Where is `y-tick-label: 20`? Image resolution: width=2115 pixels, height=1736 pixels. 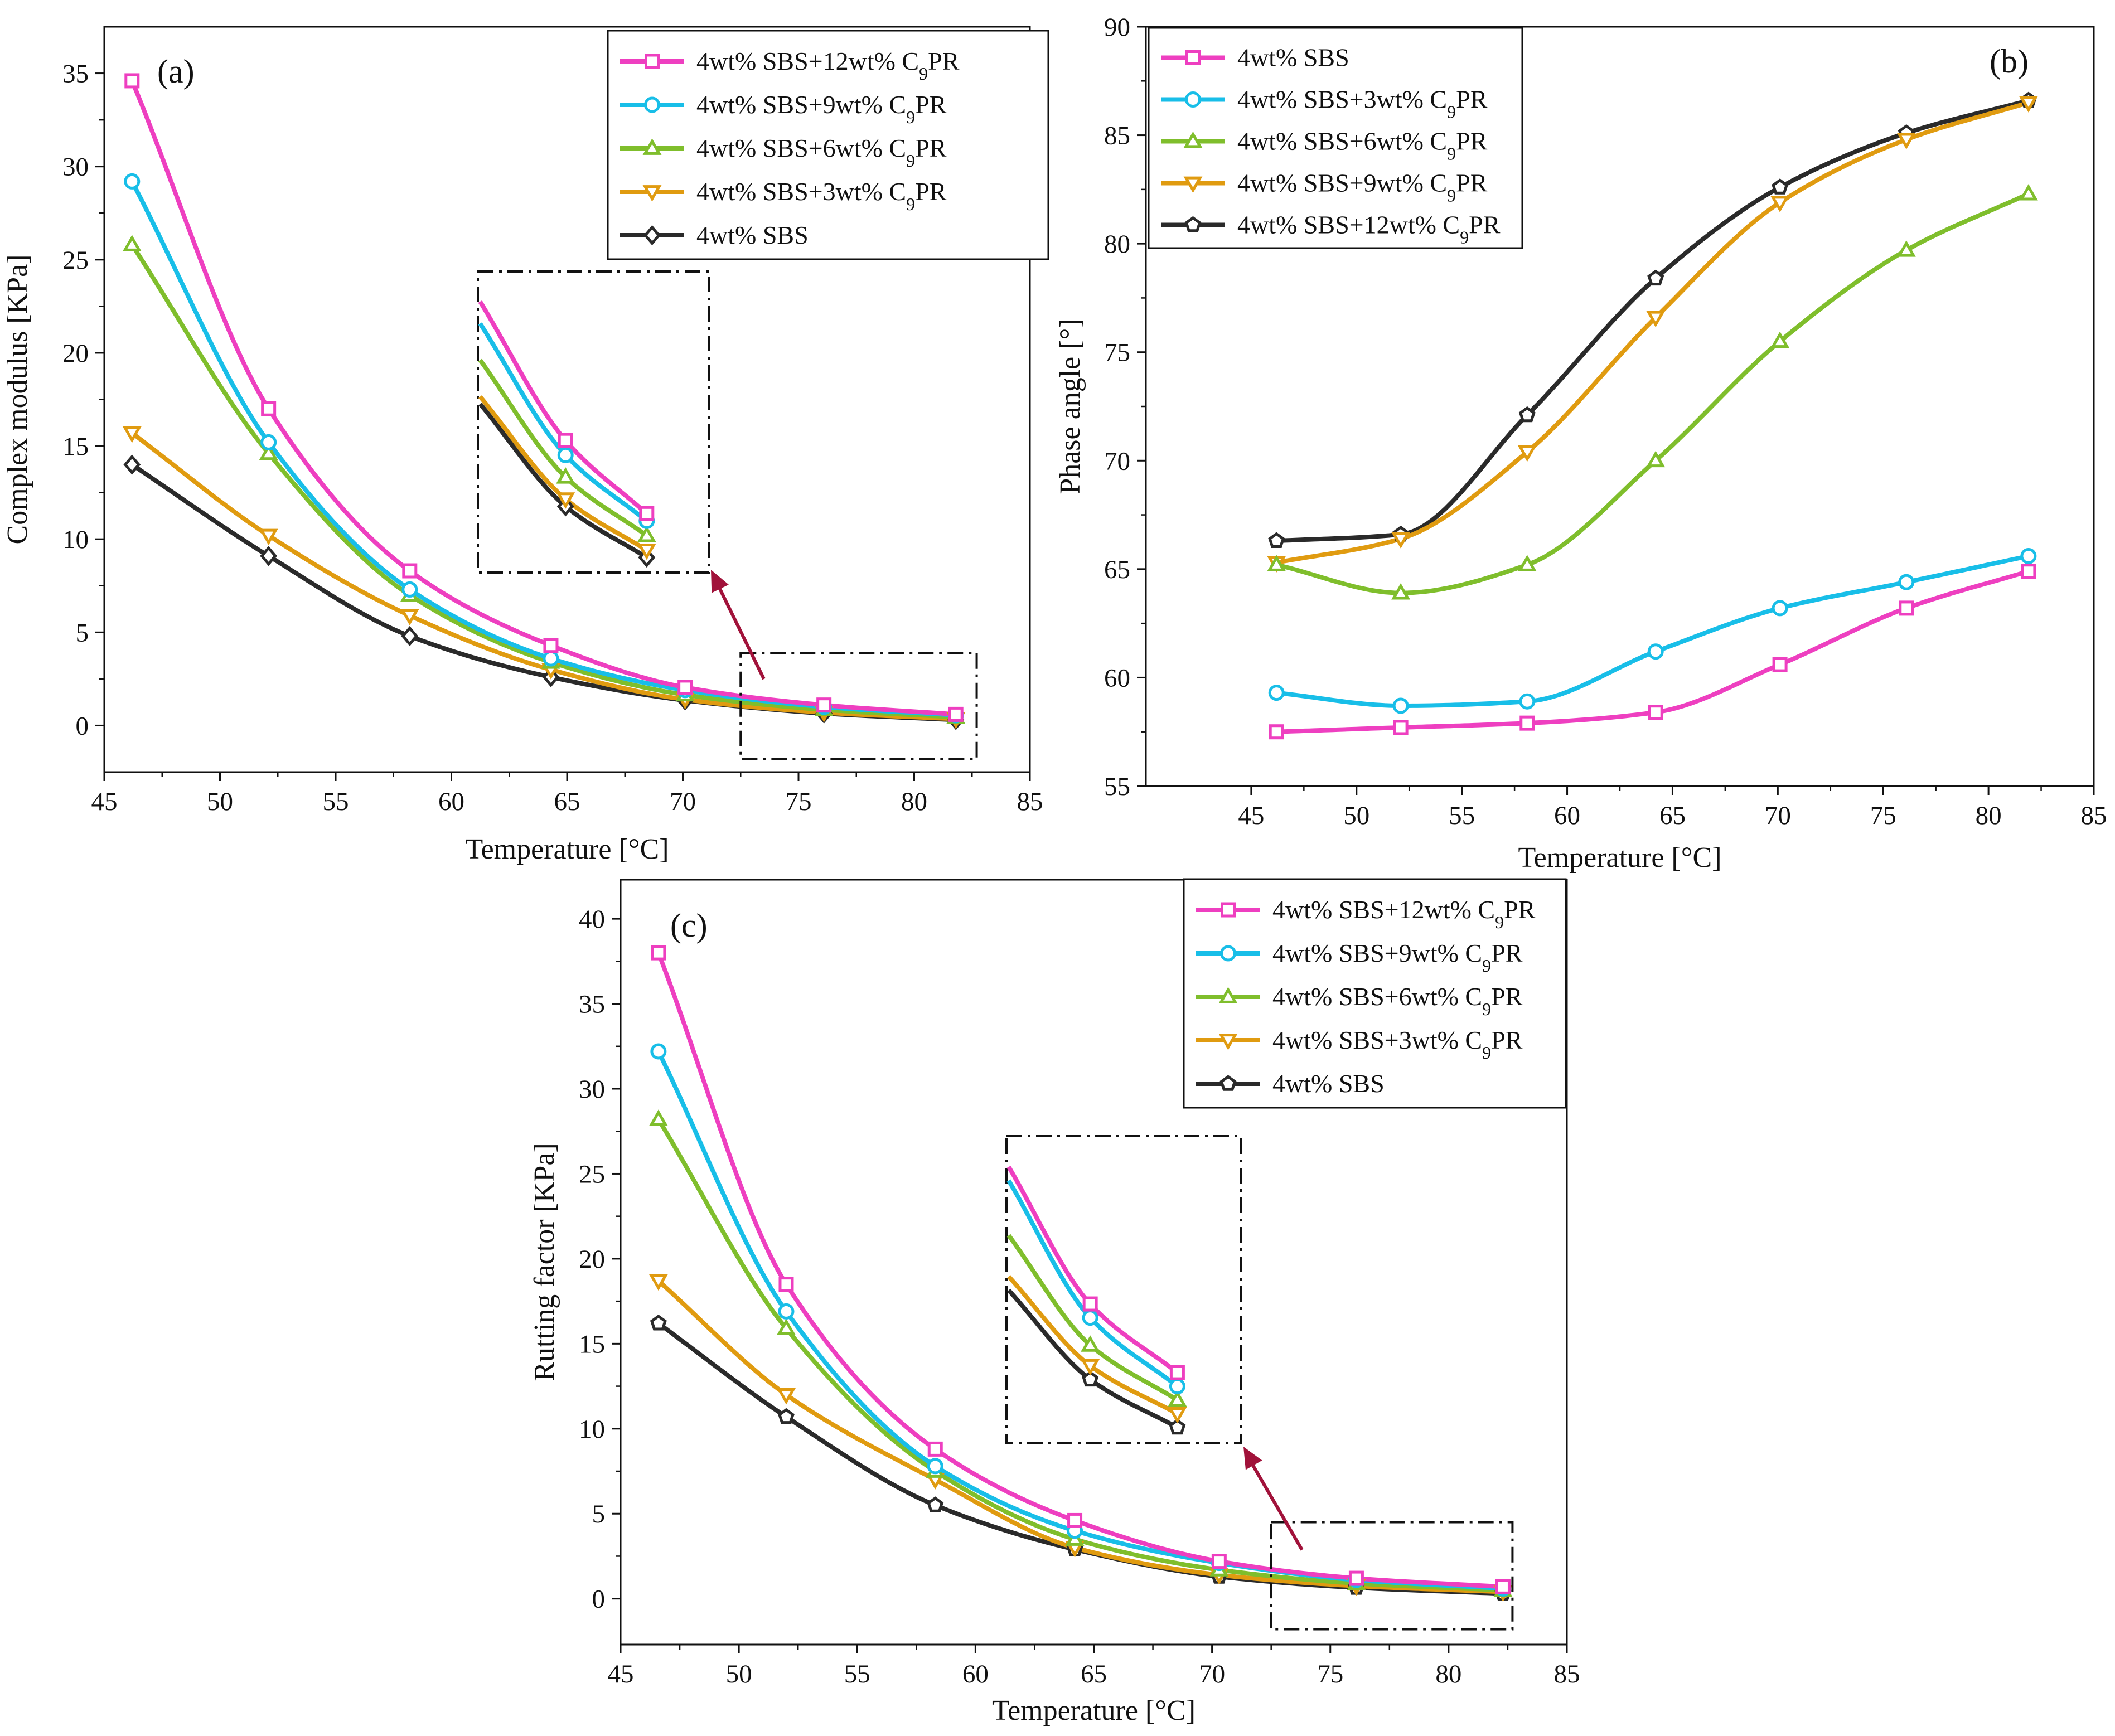
y-tick-label: 20 is located at coordinates (75, 354).